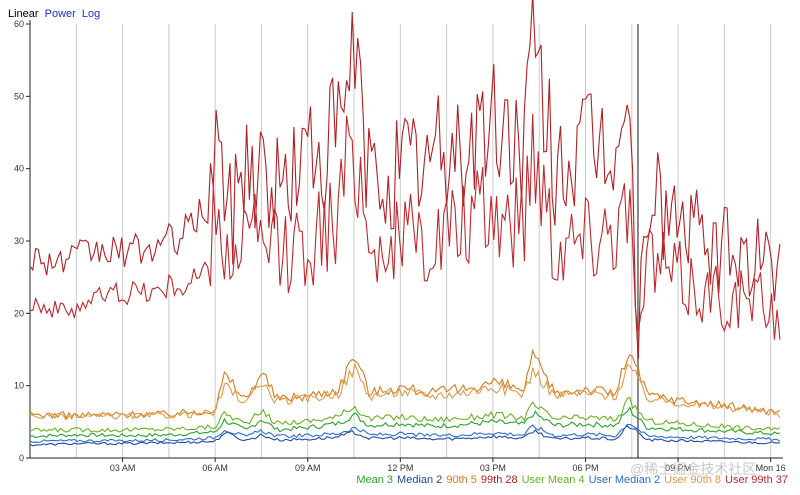  What do you see at coordinates (624, 480) in the screenshot?
I see `legend-item-user-median: User Median 2` at bounding box center [624, 480].